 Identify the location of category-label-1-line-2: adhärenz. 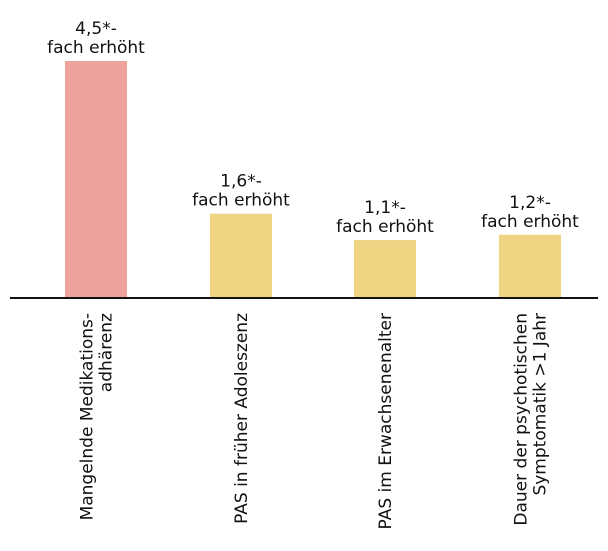
(107, 352).